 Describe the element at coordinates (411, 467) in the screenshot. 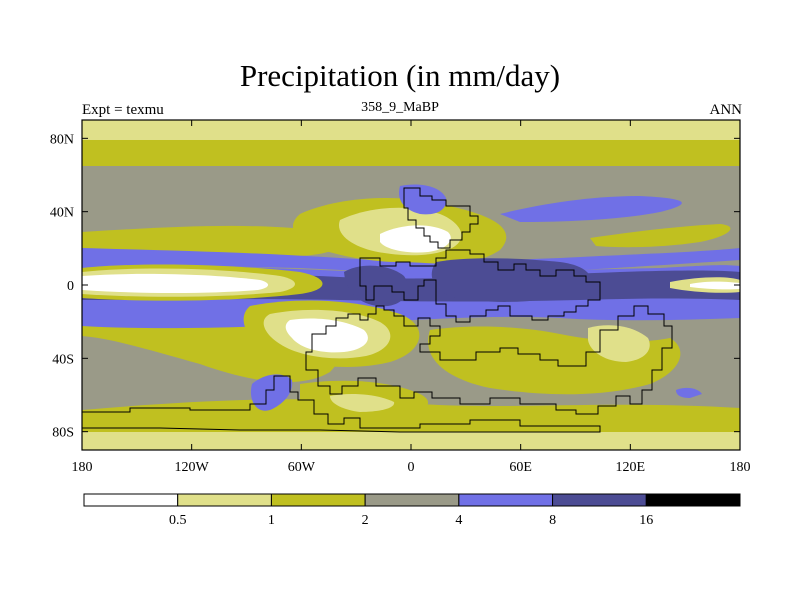

I see `x-tick-label: 0` at that location.